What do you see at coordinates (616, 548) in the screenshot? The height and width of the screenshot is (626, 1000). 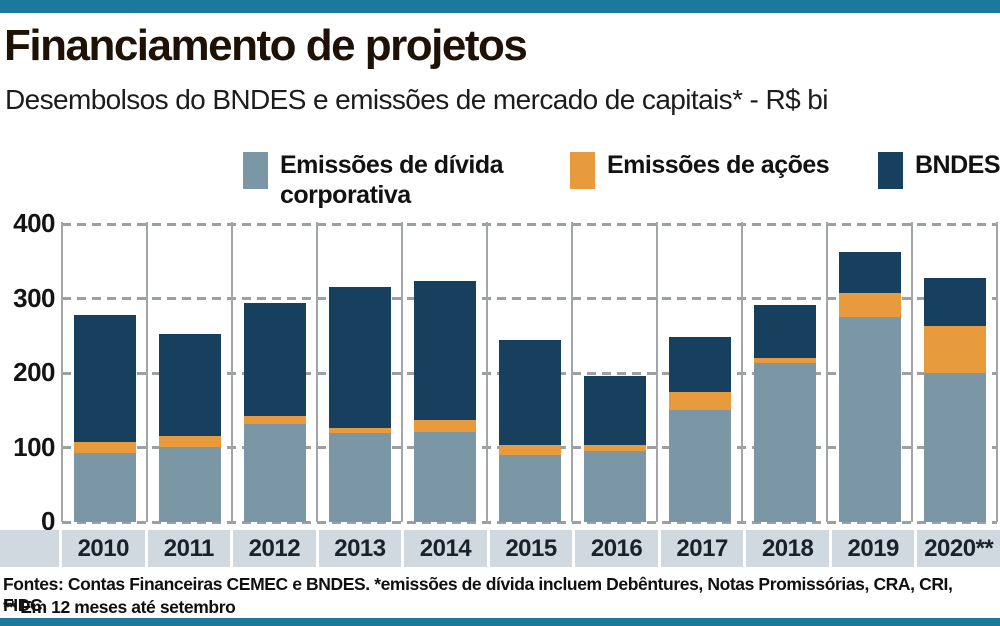 I see `x-tick-label: 2016` at bounding box center [616, 548].